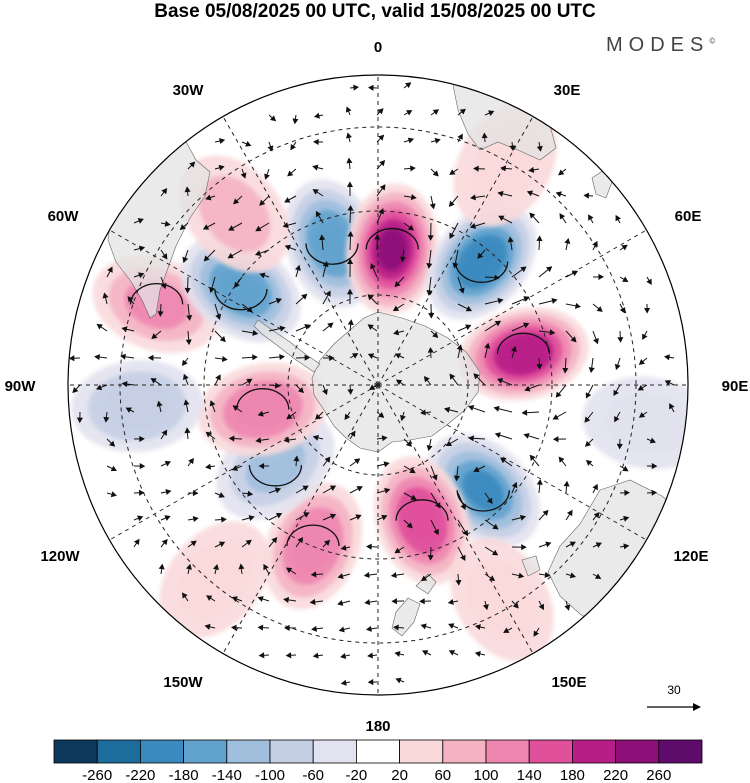  What do you see at coordinates (674, 697) in the screenshot?
I see `reference-vector: 30` at bounding box center [674, 697].